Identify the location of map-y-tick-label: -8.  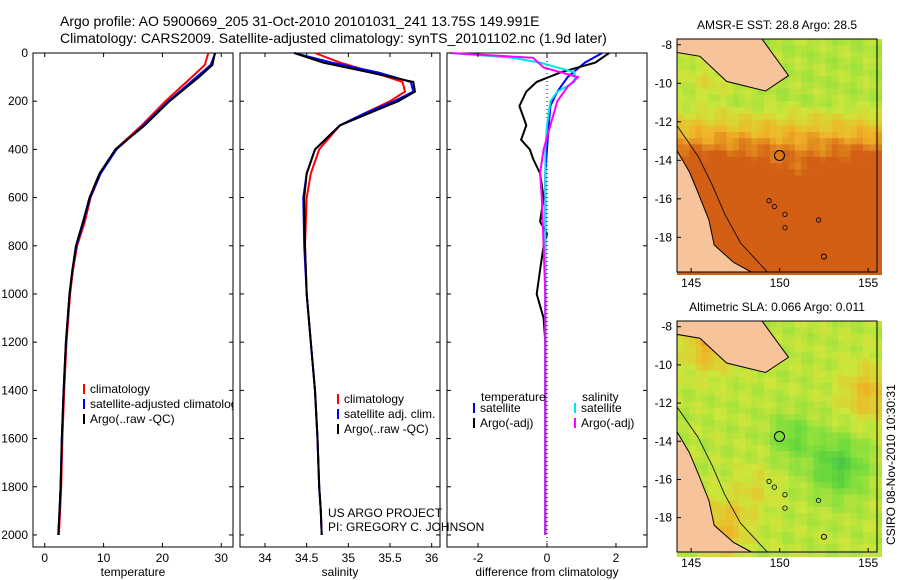
(666, 45).